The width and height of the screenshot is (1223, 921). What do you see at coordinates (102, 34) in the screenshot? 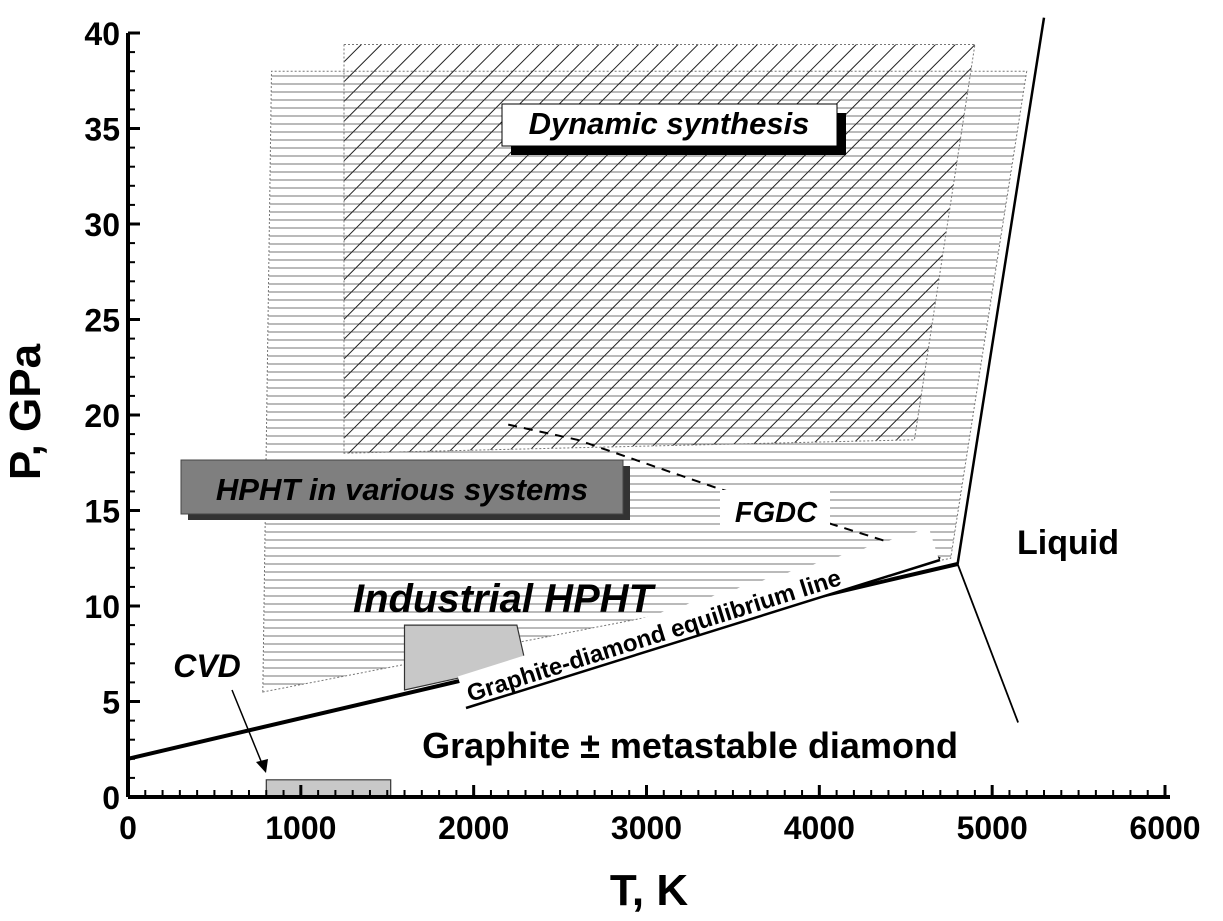
I see `y-tick-label: 40` at bounding box center [102, 34].